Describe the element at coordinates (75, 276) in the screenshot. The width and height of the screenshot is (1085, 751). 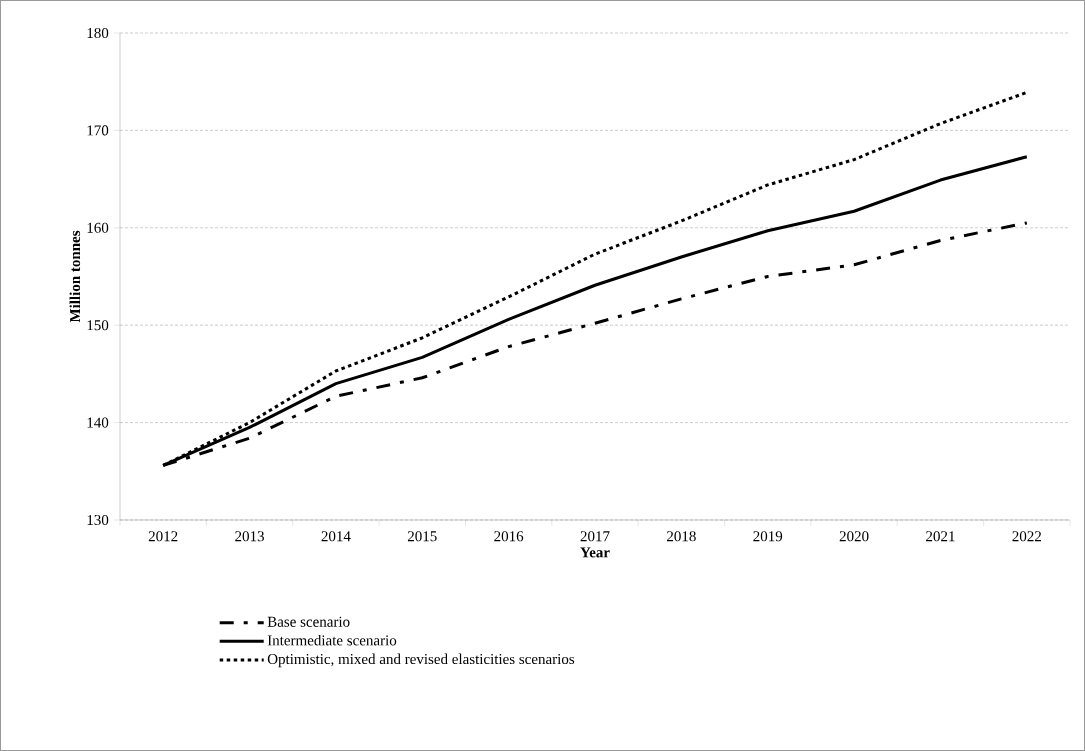
I see `y-axis-title: Million tonnes` at that location.